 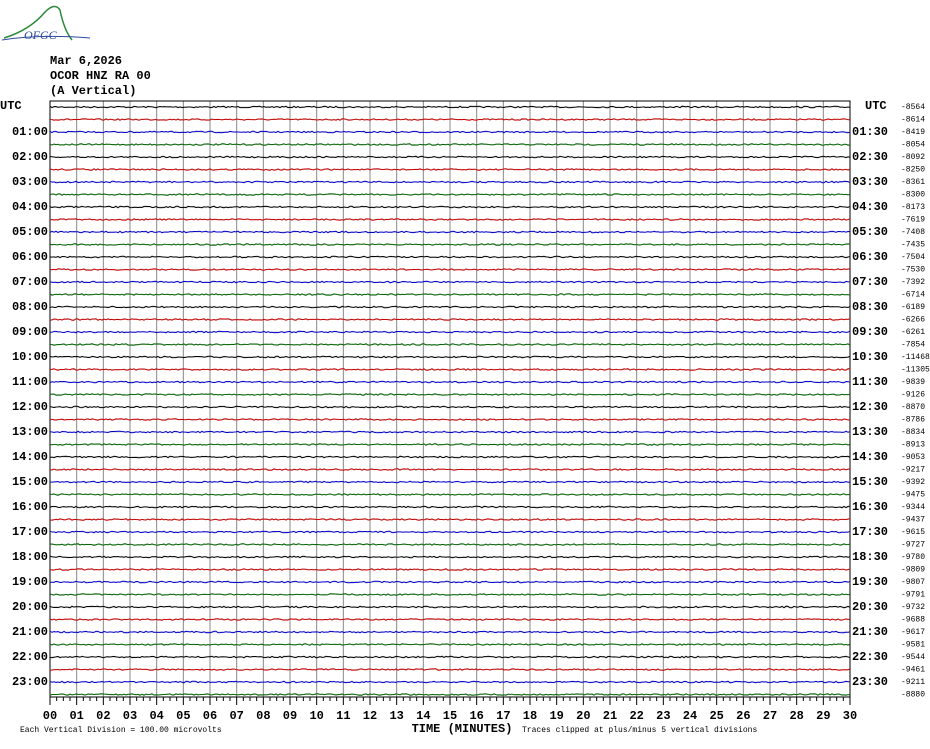 I want to click on left-hour-label: 02:00, so click(x=30, y=157).